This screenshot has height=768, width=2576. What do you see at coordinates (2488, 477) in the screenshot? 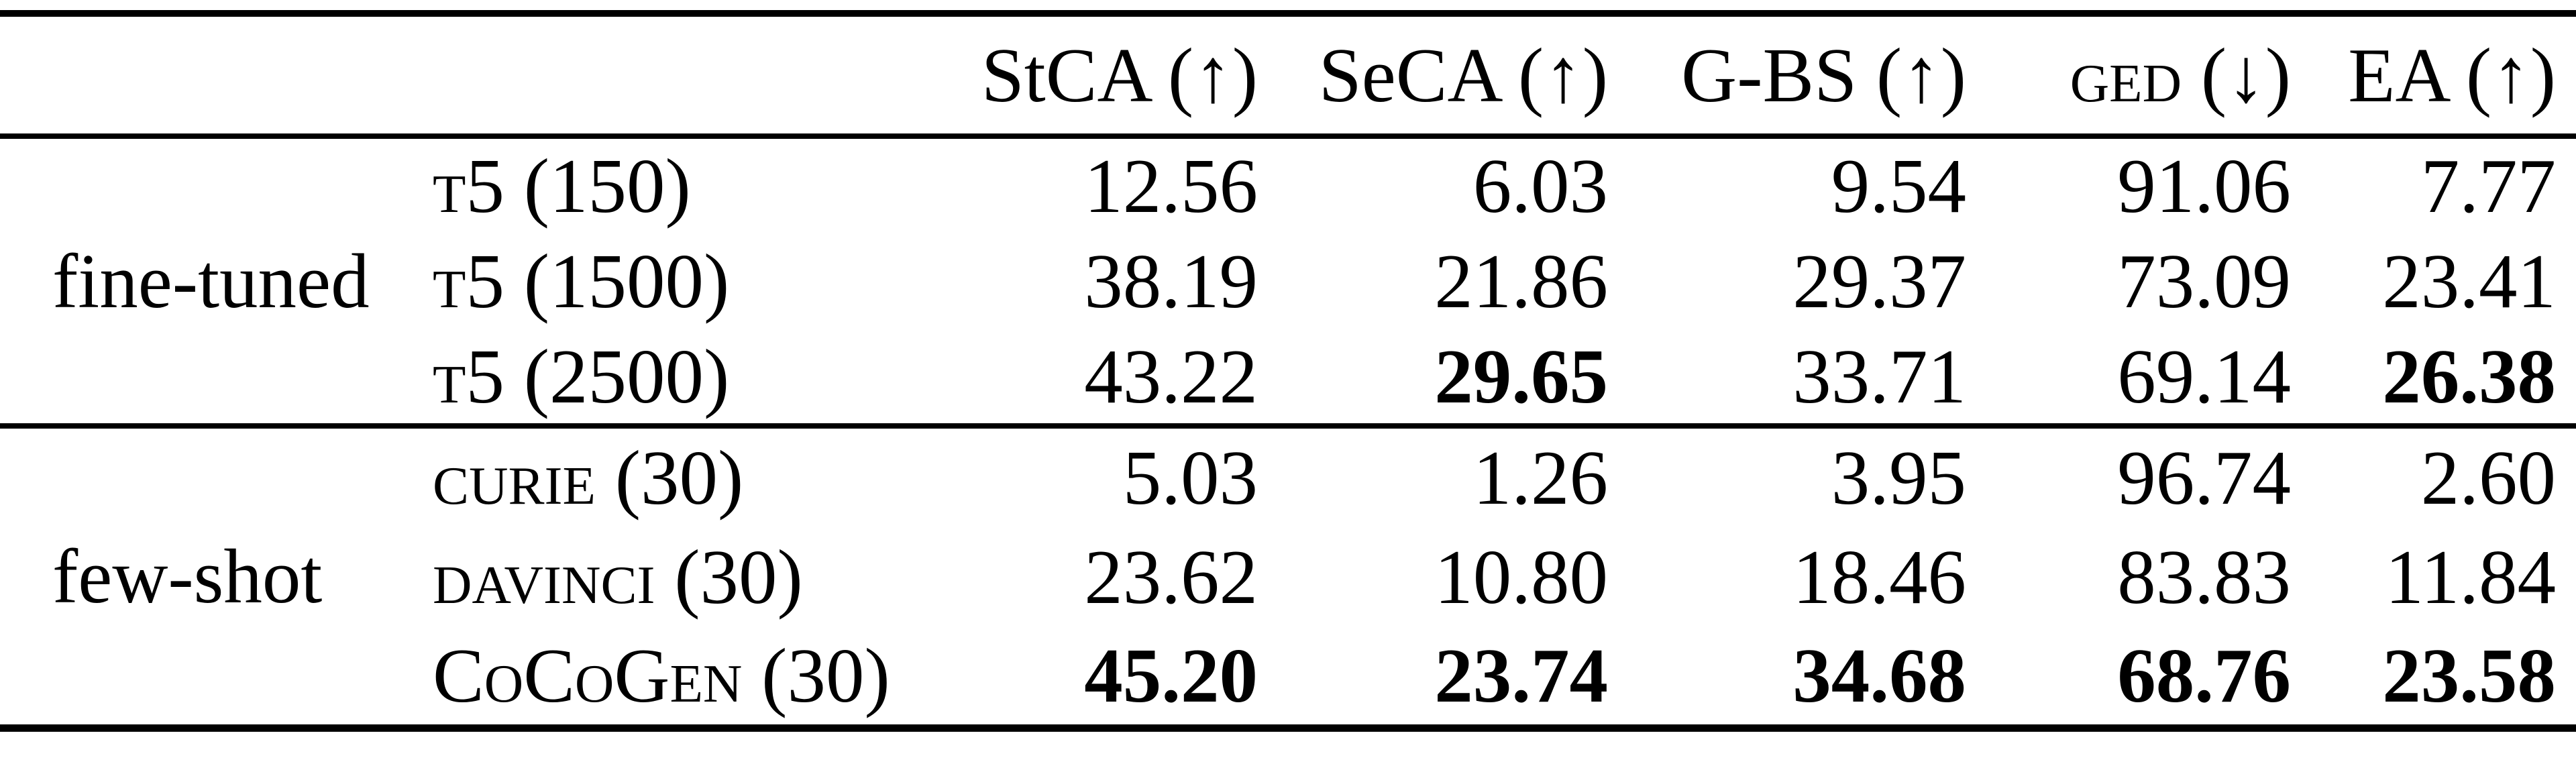
I see `metric-value: 2.60` at bounding box center [2488, 477].